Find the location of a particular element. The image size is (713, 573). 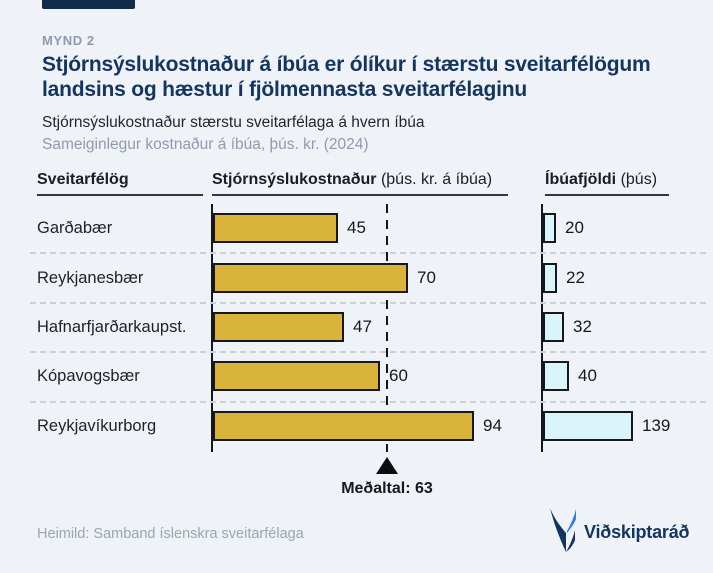

municipality-label: Reykjanesbær is located at coordinates (90, 278).